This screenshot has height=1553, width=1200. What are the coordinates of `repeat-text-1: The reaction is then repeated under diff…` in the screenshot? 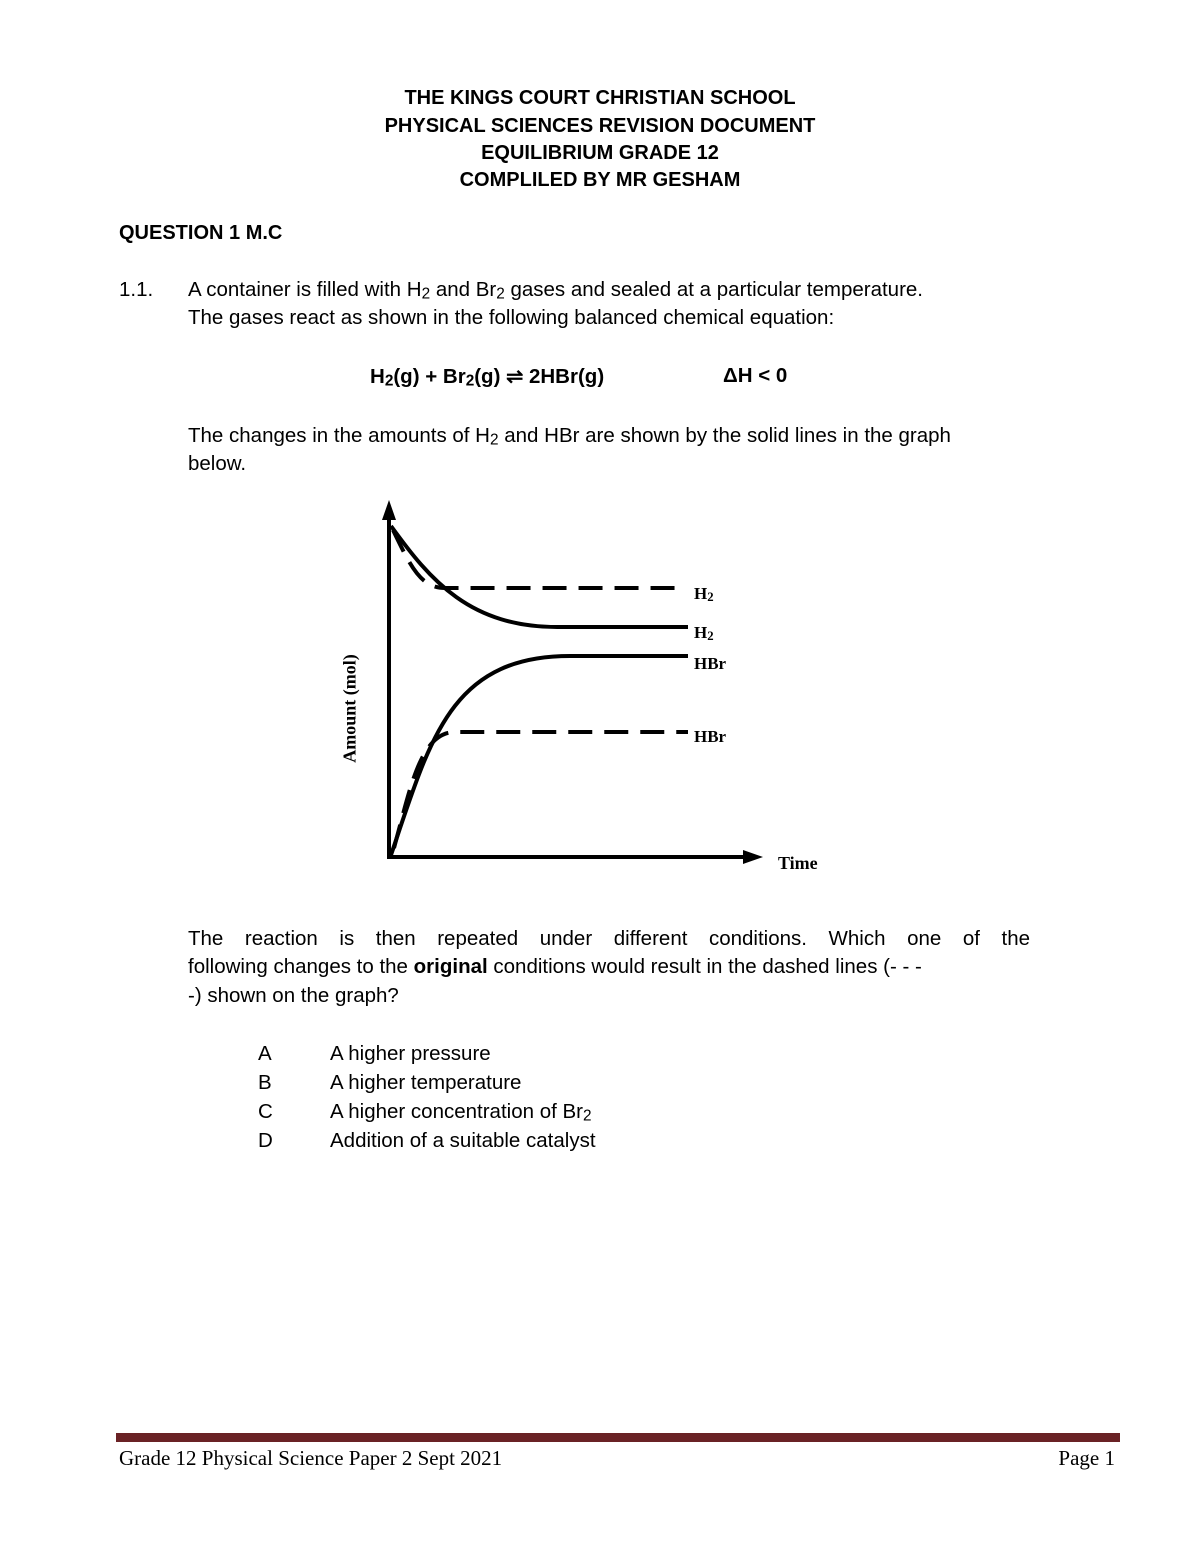 It's located at (609, 938).